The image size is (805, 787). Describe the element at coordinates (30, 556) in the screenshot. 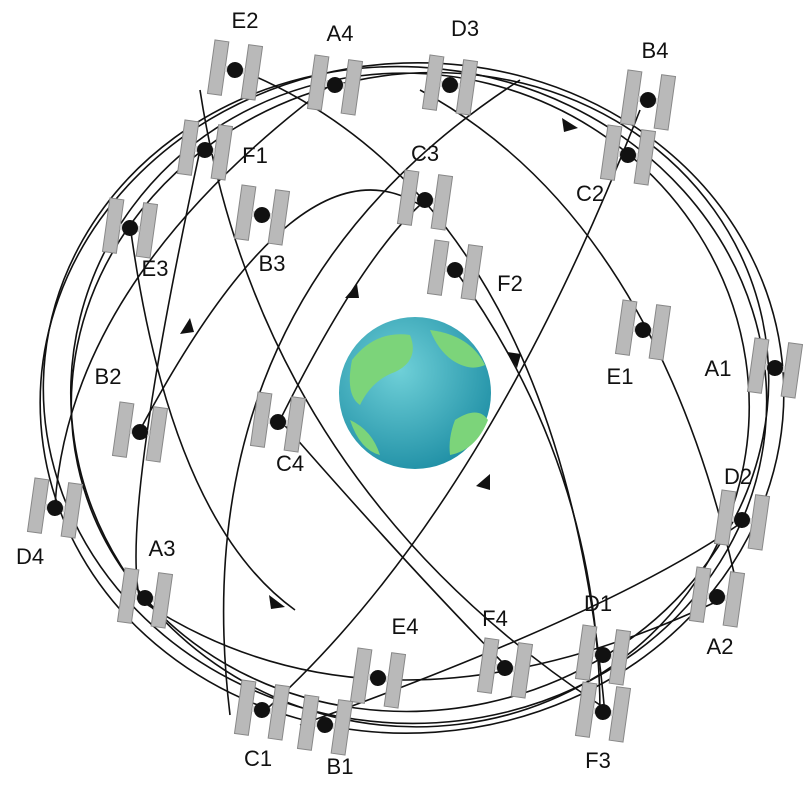

I see `satellite-label: D4` at that location.